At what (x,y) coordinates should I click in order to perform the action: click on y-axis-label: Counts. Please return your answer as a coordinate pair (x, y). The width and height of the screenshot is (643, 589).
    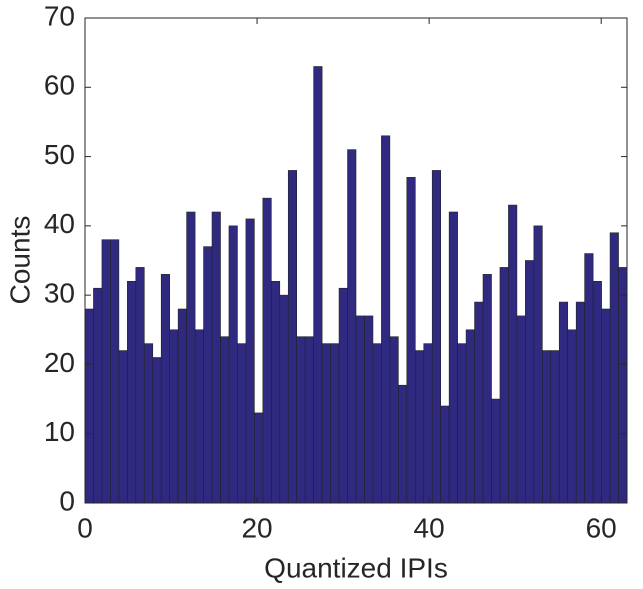
    Looking at the image, I should click on (19, 260).